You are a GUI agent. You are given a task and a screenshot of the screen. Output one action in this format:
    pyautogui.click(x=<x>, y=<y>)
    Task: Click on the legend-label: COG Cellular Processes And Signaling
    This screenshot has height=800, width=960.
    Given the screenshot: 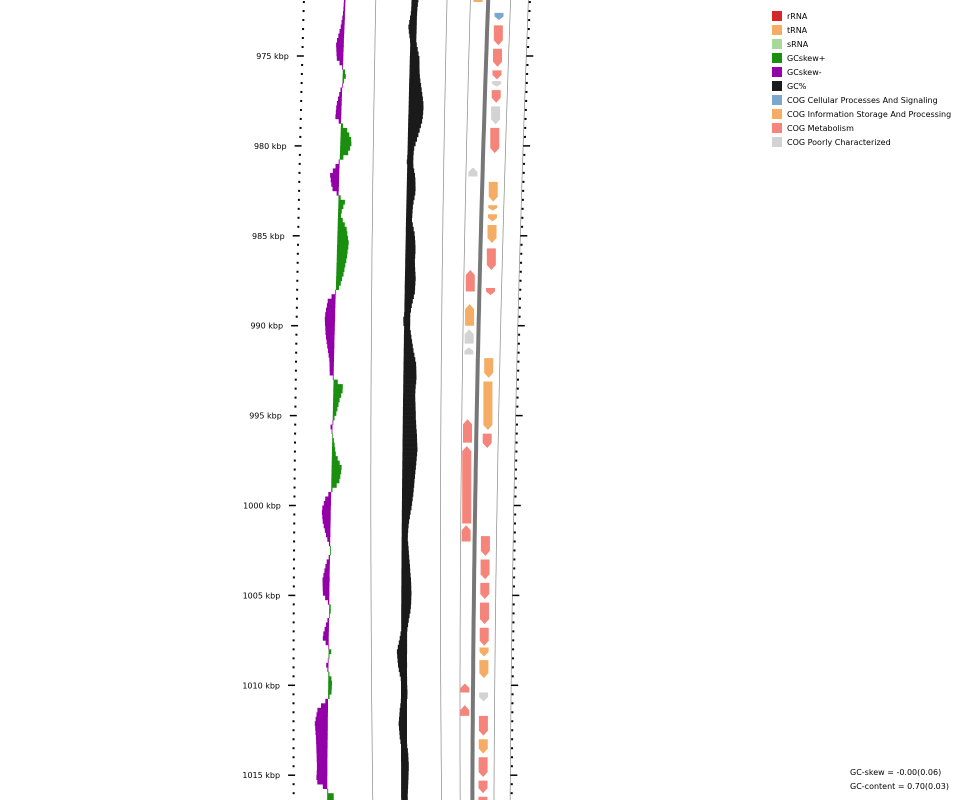 What is the action you would take?
    pyautogui.click(x=862, y=100)
    